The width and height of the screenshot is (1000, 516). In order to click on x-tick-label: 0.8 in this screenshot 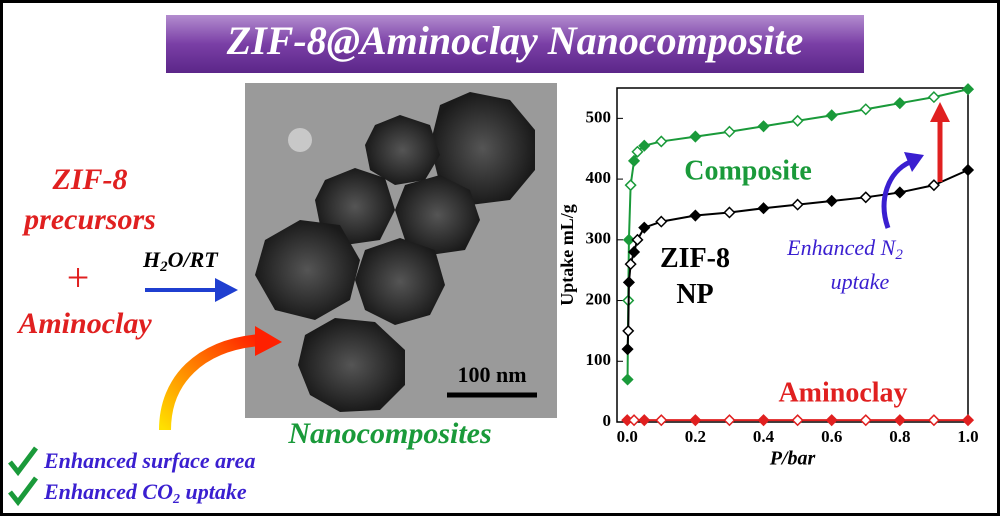, I will do `click(899, 436)`.